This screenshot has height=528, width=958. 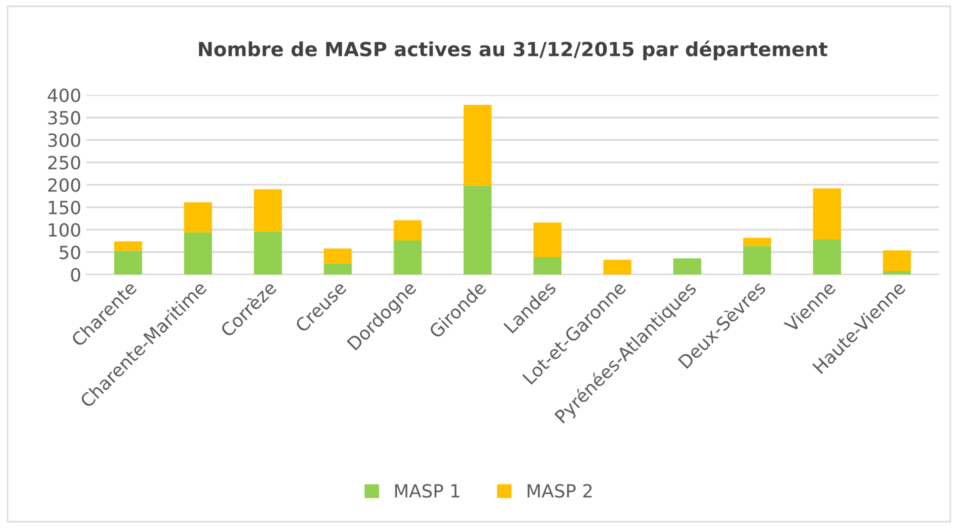 What do you see at coordinates (560, 491) in the screenshot?
I see `legend-label: MASP 2` at bounding box center [560, 491].